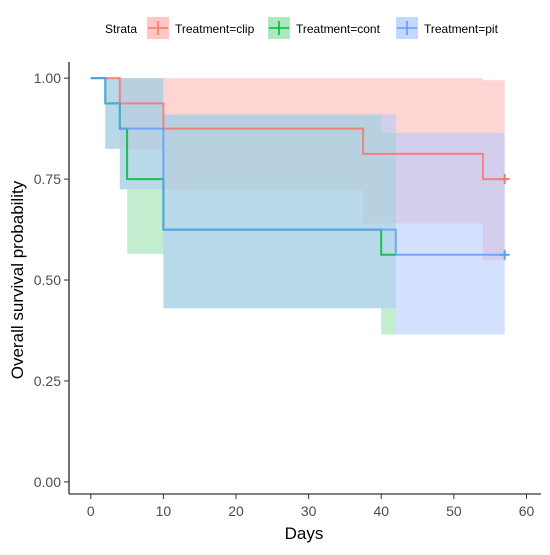 The height and width of the screenshot is (555, 550). I want to click on x-tick-label-30: 30, so click(309, 511).